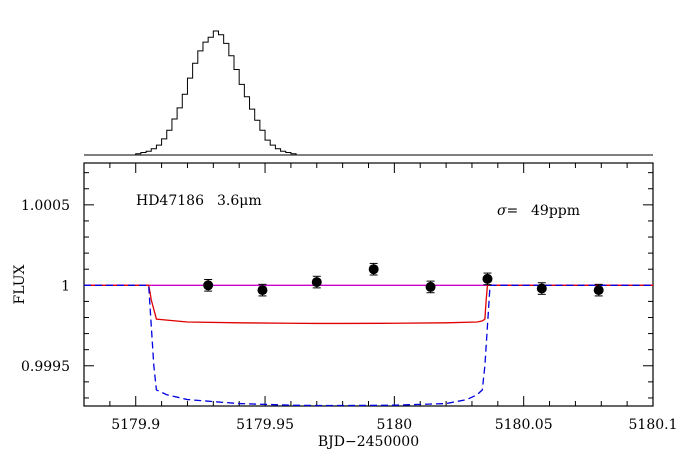 The height and width of the screenshot is (453, 696). Describe the element at coordinates (524, 425) in the screenshot. I see `x-tick-label: 5180.05` at that location.